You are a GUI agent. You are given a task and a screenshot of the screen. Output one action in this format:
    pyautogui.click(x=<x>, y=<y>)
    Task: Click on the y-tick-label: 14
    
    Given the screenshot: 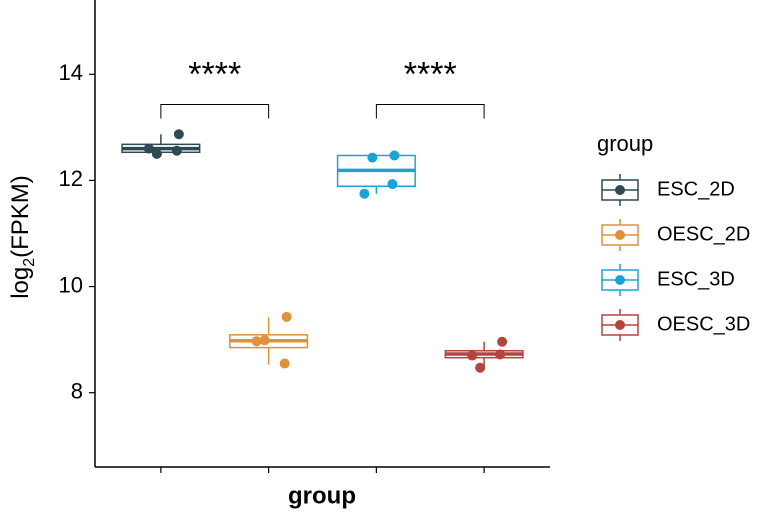 What is the action you would take?
    pyautogui.click(x=71, y=72)
    